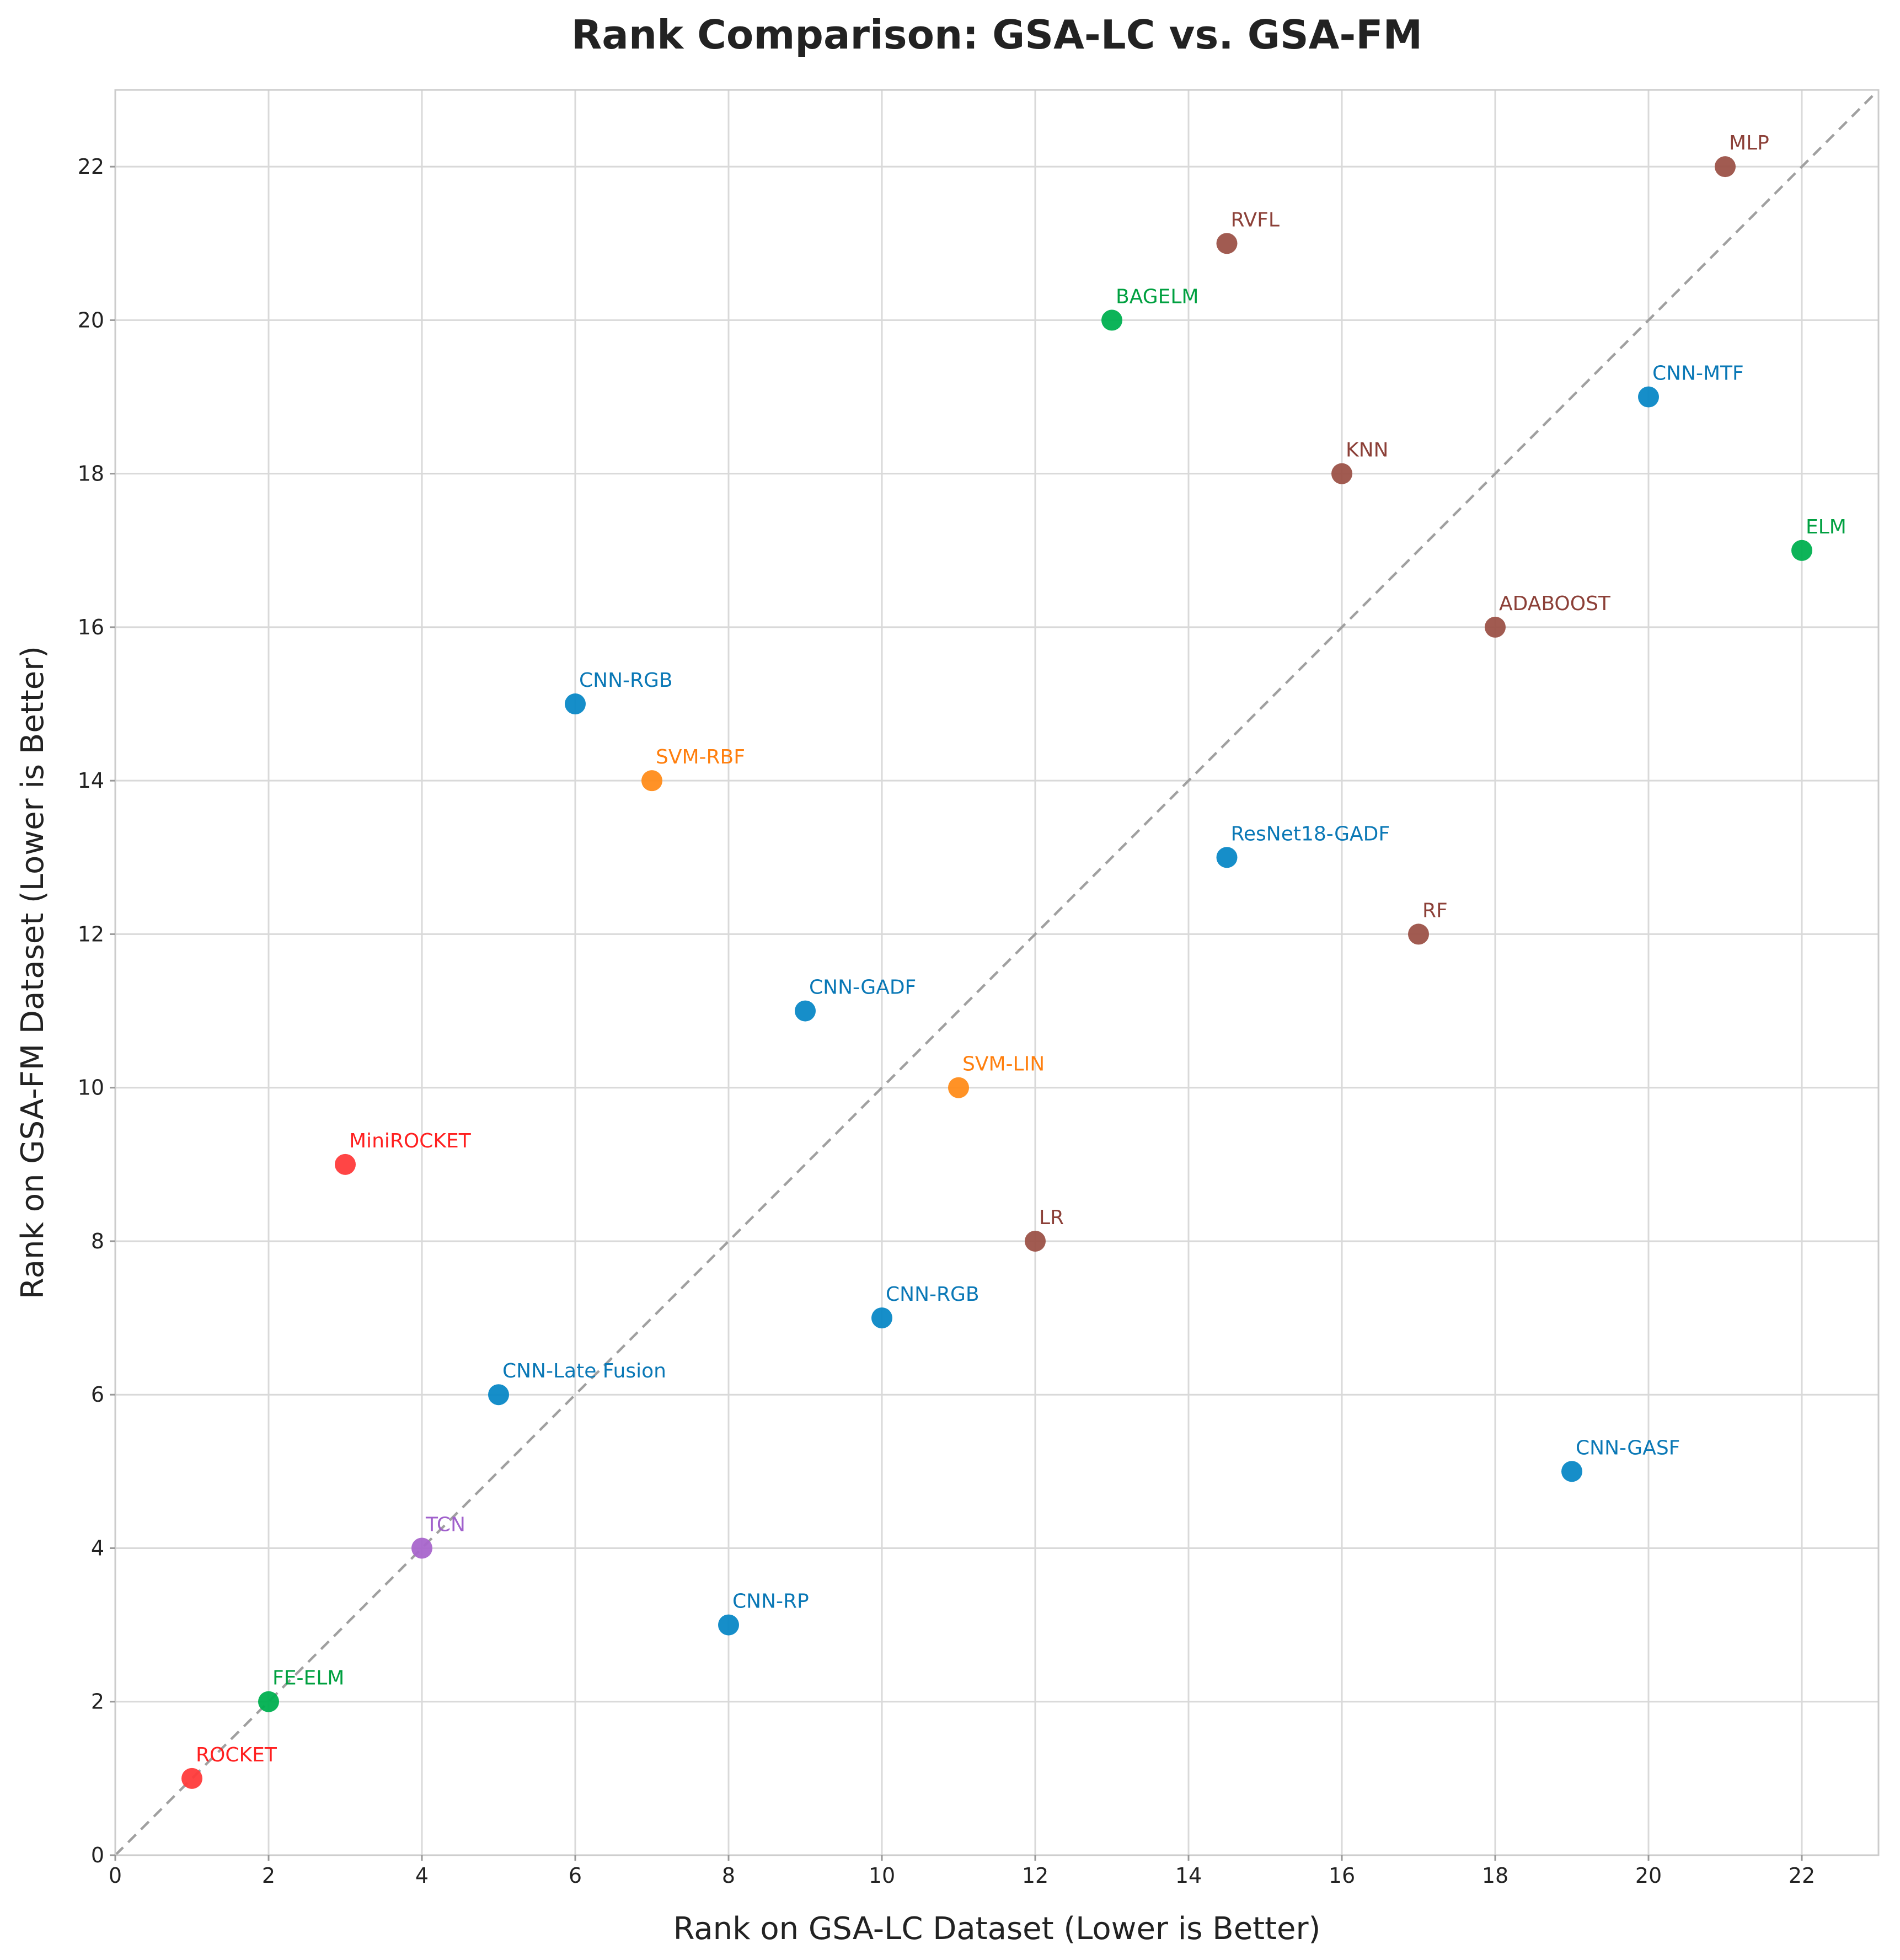 The width and height of the screenshot is (1900, 1960). Describe the element at coordinates (91, 474) in the screenshot. I see `y-tick-label: 18` at that location.